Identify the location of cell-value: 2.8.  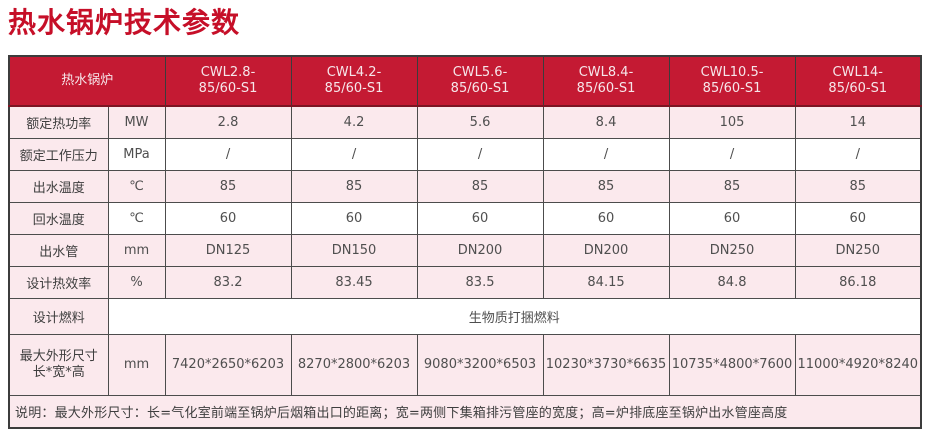
(228, 122).